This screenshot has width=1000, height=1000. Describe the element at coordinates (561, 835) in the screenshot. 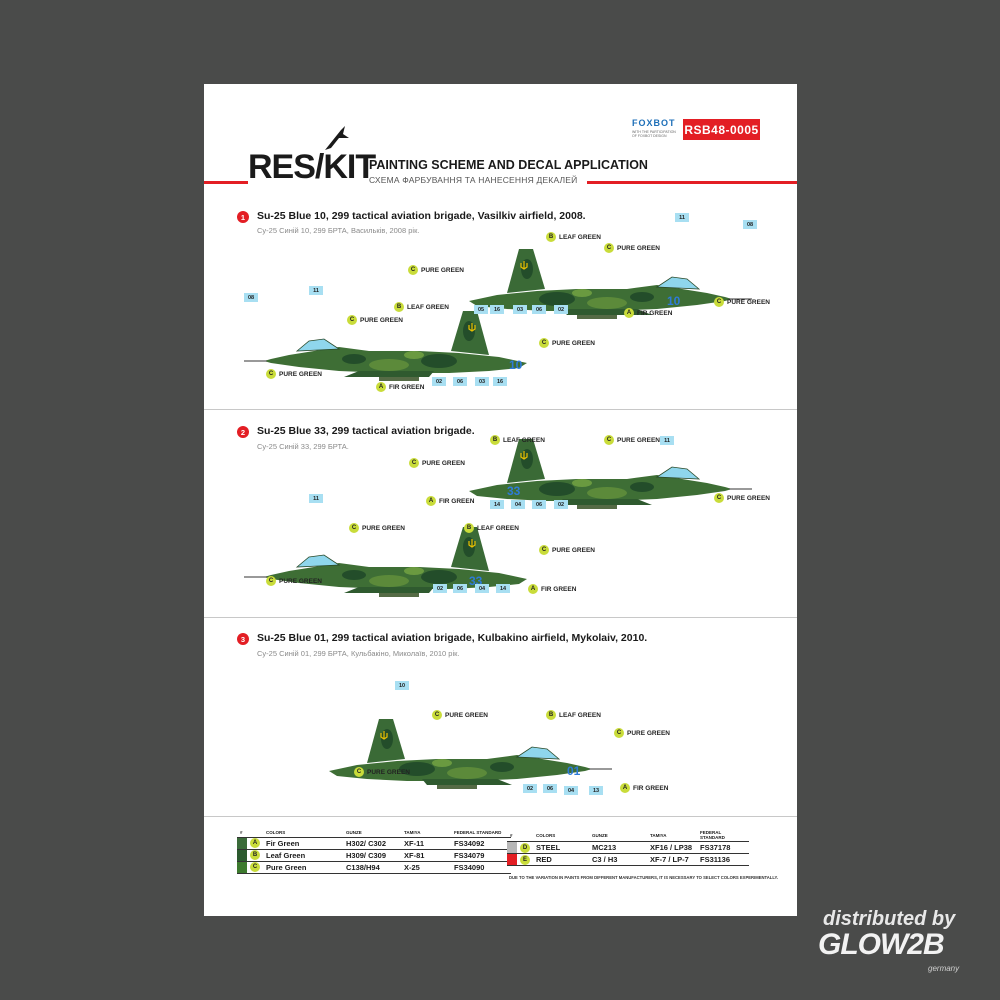

I see `column-header: COLORS` at that location.